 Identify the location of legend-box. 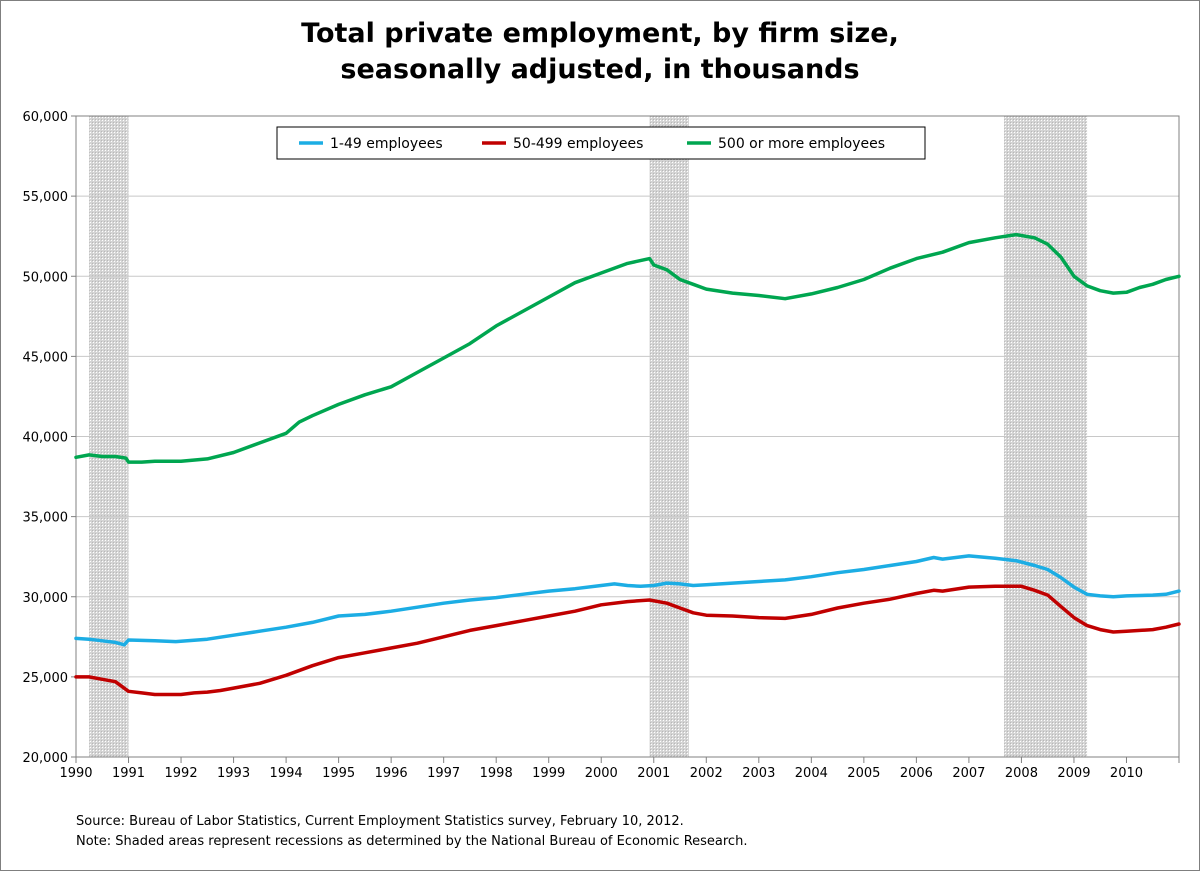
(601, 143).